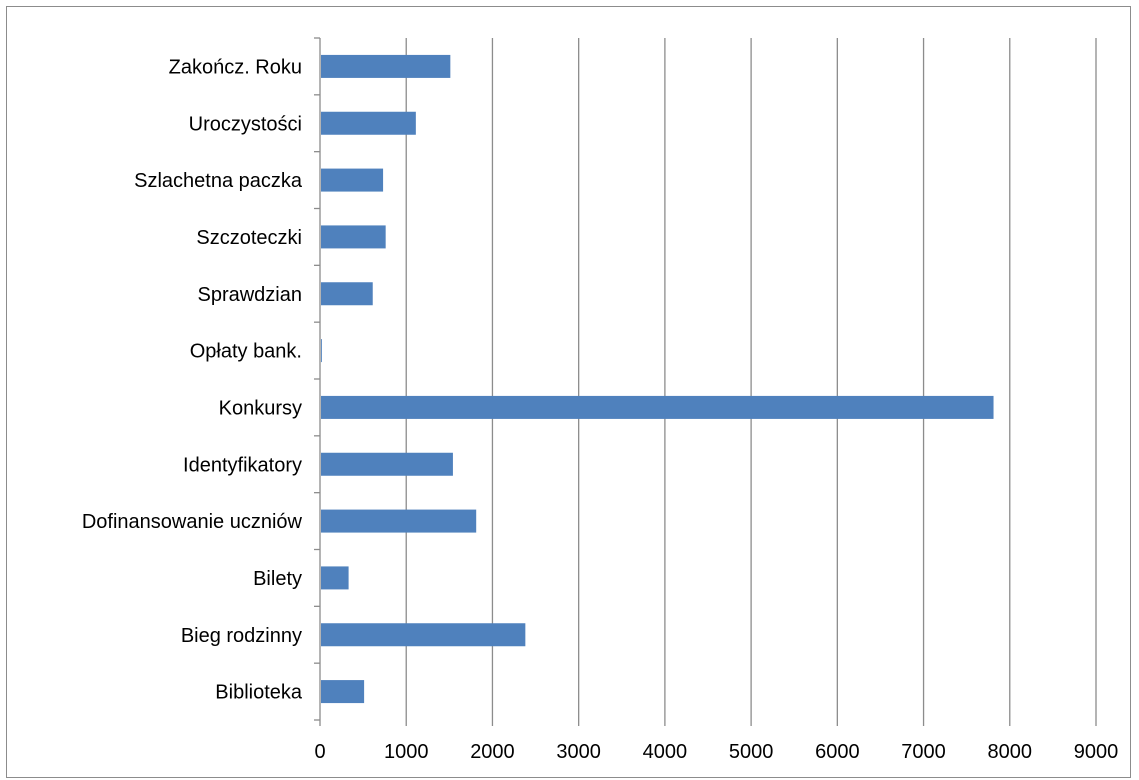 This screenshot has width=1139, height=780. I want to click on category-label: Szlachetna paczka, so click(218, 181).